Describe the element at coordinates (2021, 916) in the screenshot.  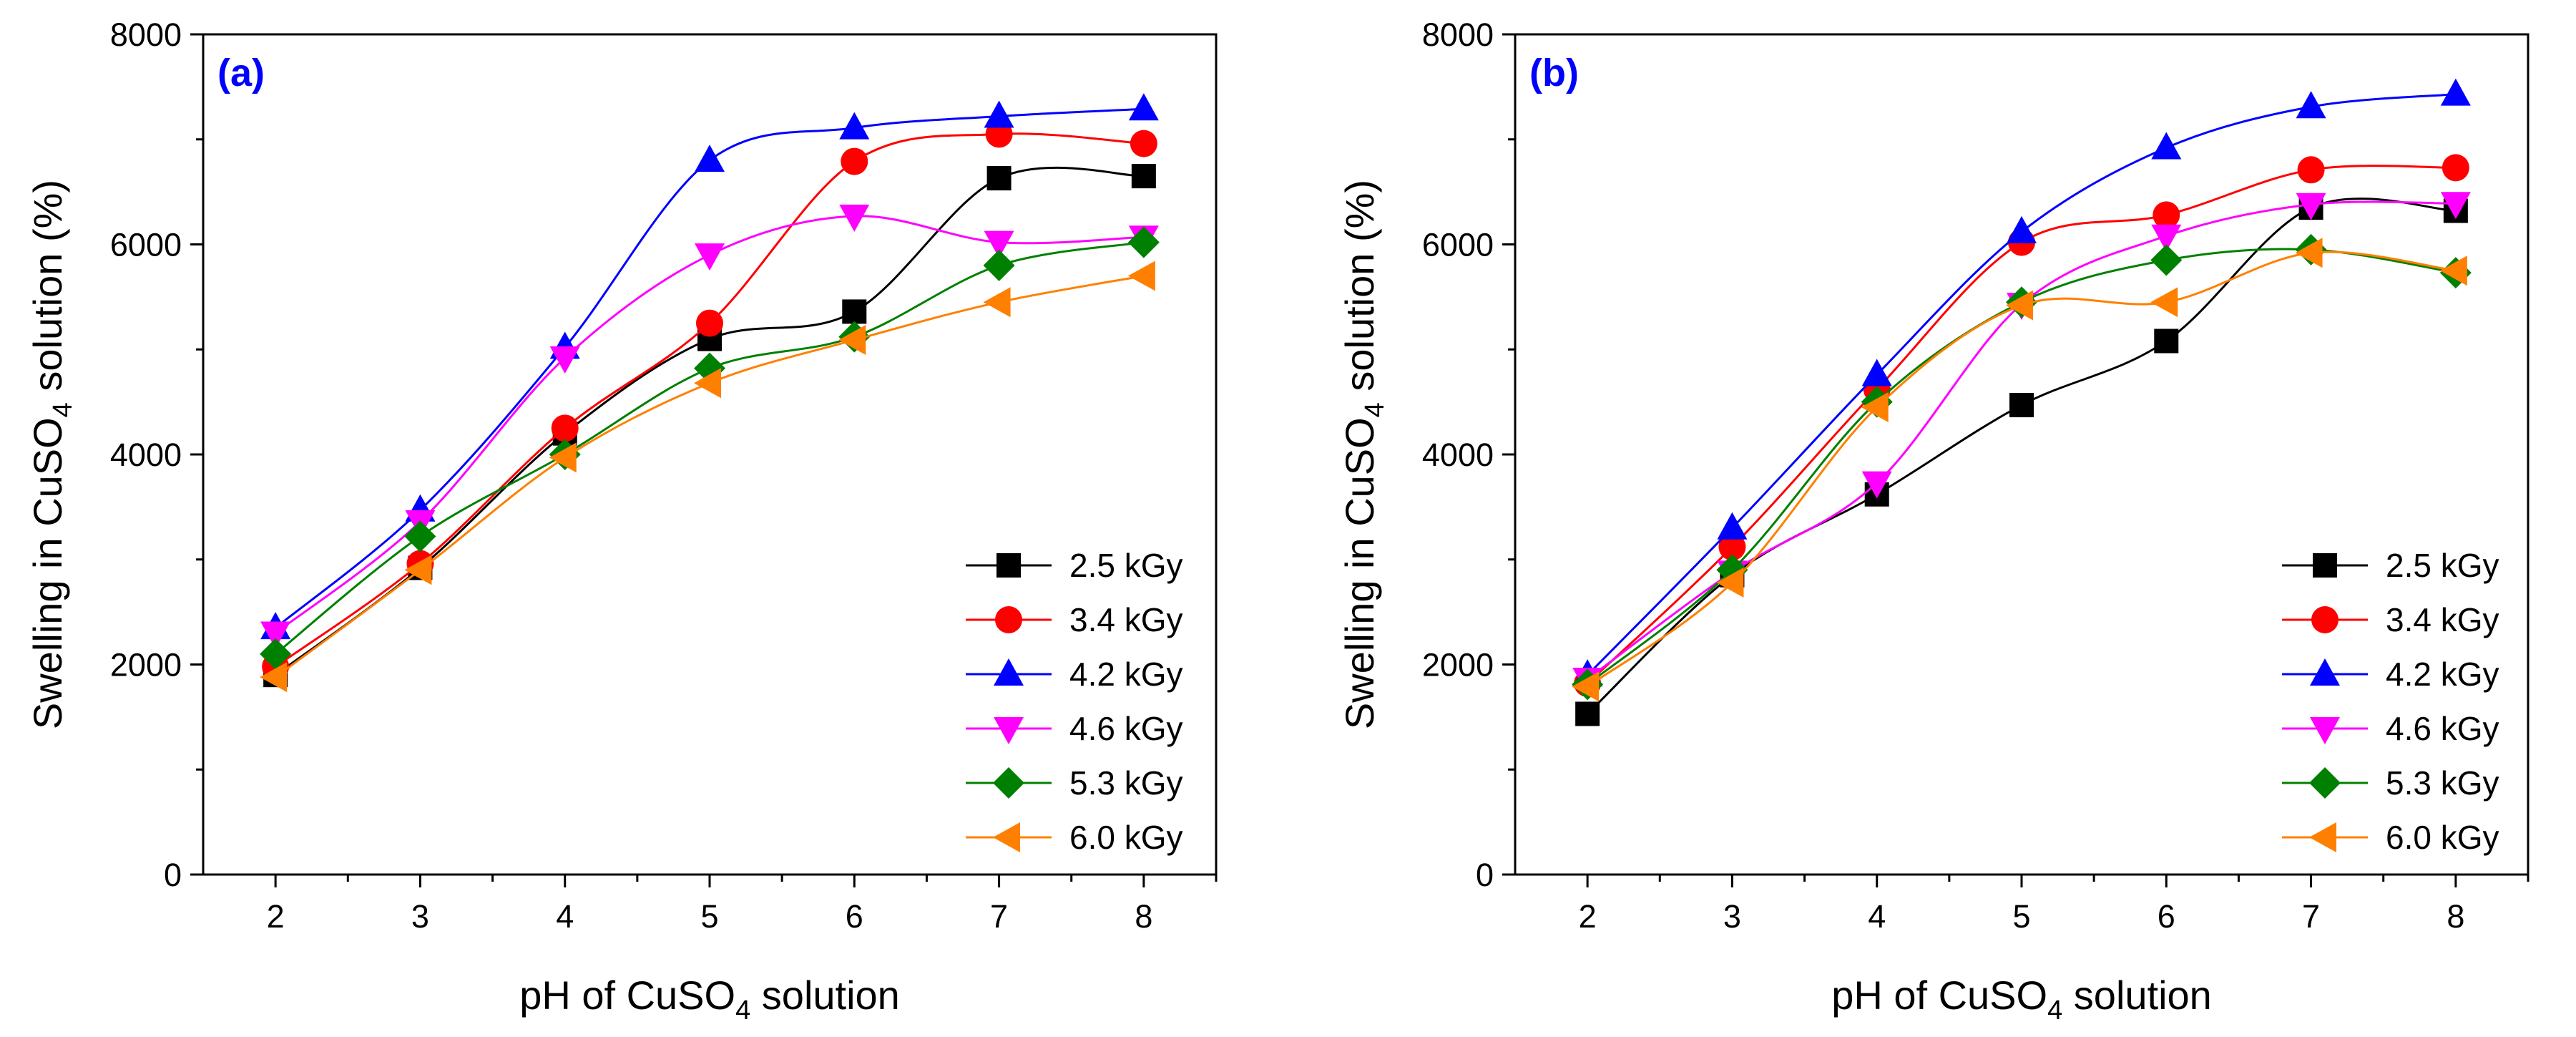
I see `x-tick-label: 5` at that location.